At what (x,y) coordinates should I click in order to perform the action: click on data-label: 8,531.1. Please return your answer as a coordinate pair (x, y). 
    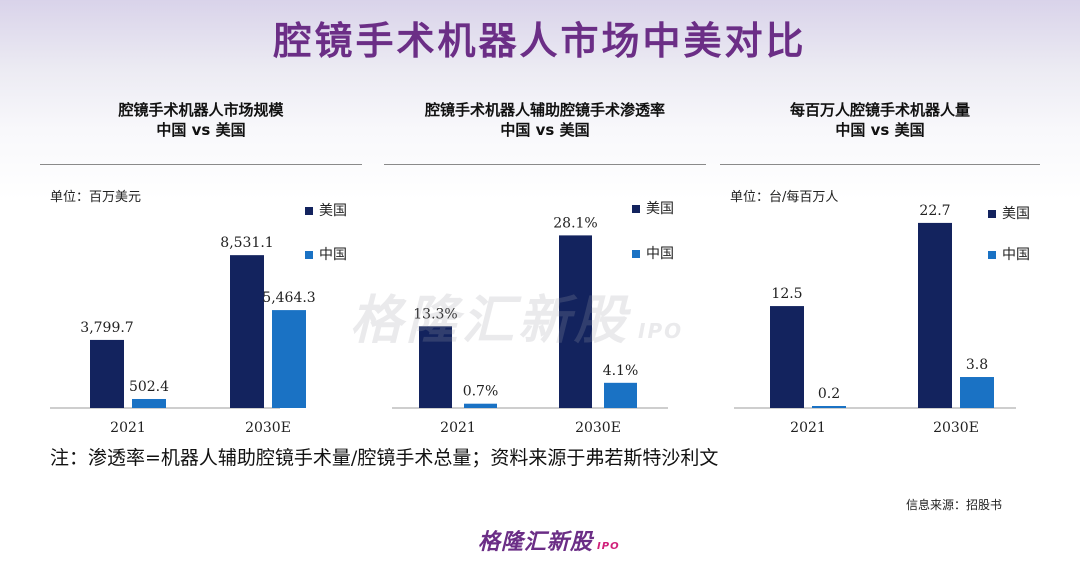
    Looking at the image, I should click on (246, 243).